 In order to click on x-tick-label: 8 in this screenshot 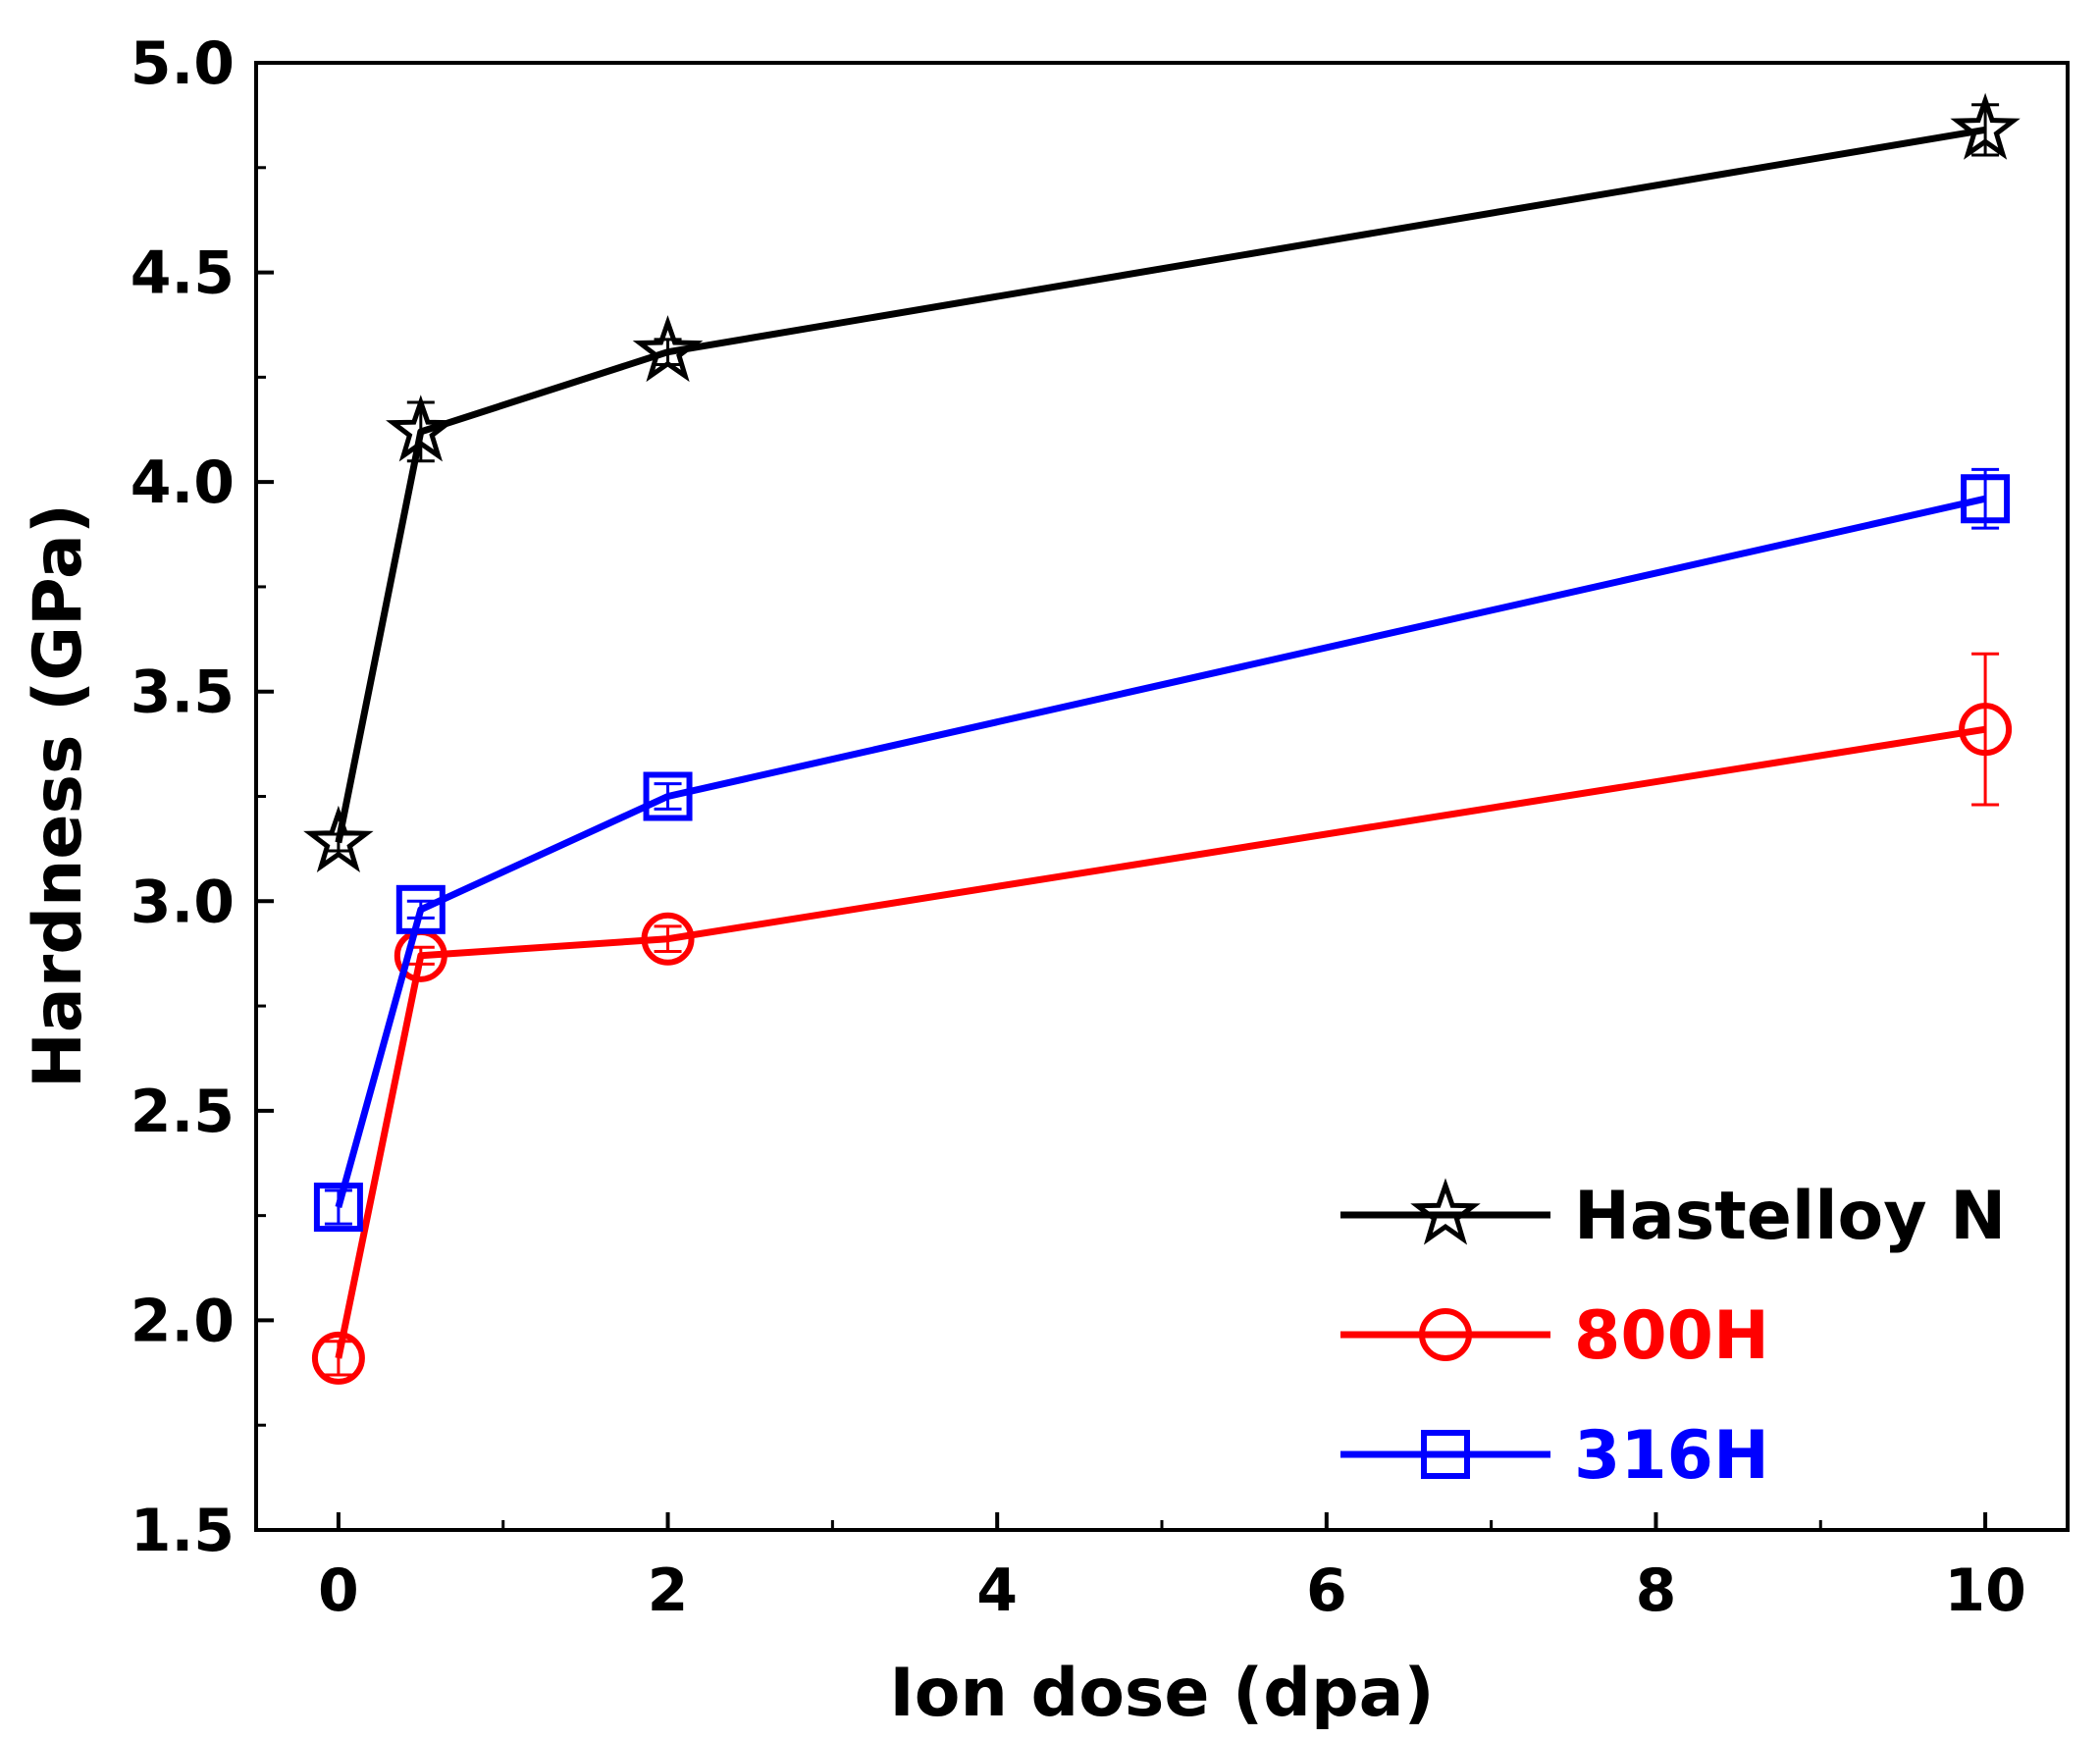, I will do `click(1656, 1590)`.